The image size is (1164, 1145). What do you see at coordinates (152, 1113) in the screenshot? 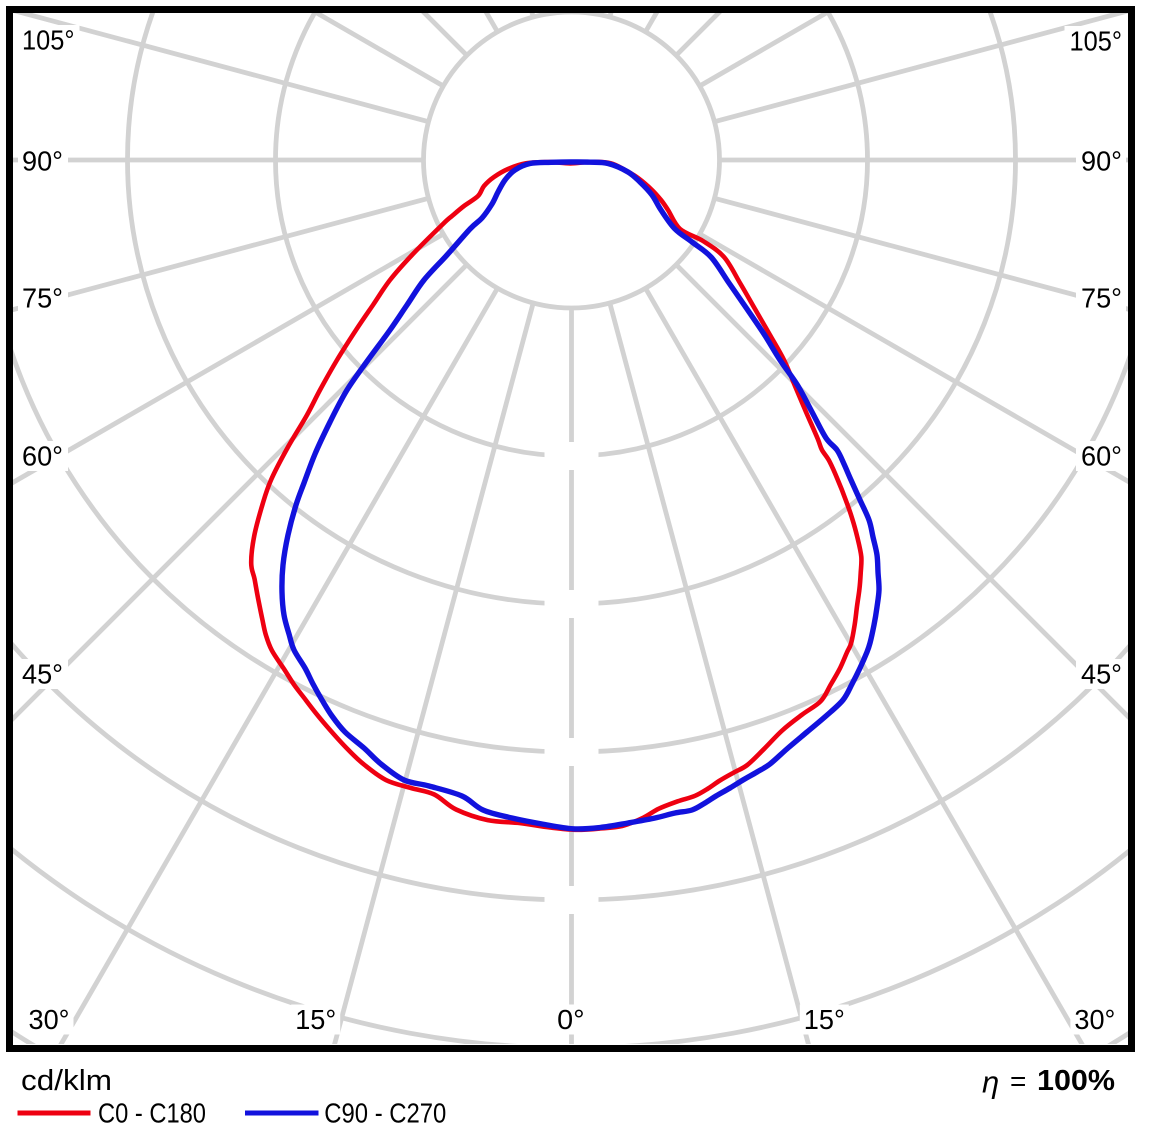
I see `svg-text: C0 - C180` at bounding box center [152, 1113].